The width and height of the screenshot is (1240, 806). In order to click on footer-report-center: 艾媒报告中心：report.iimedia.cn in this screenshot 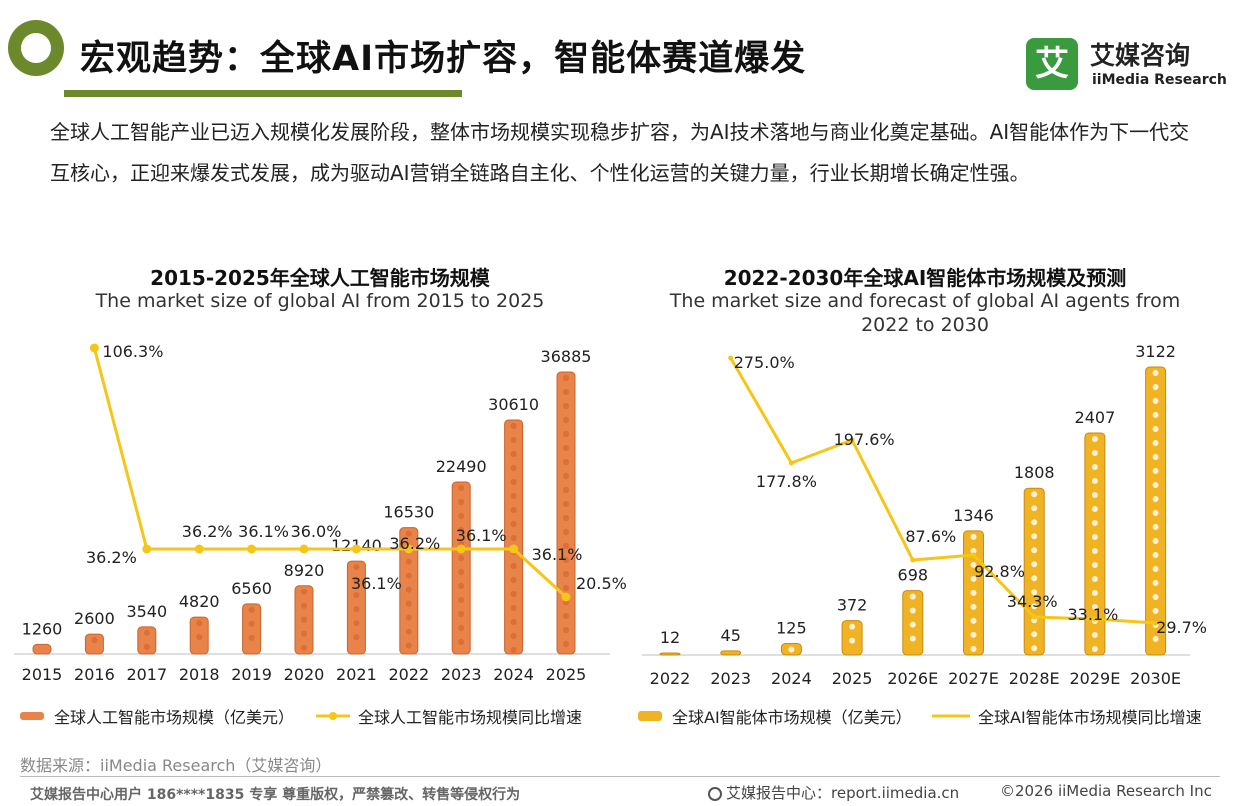, I will do `click(833, 792)`.